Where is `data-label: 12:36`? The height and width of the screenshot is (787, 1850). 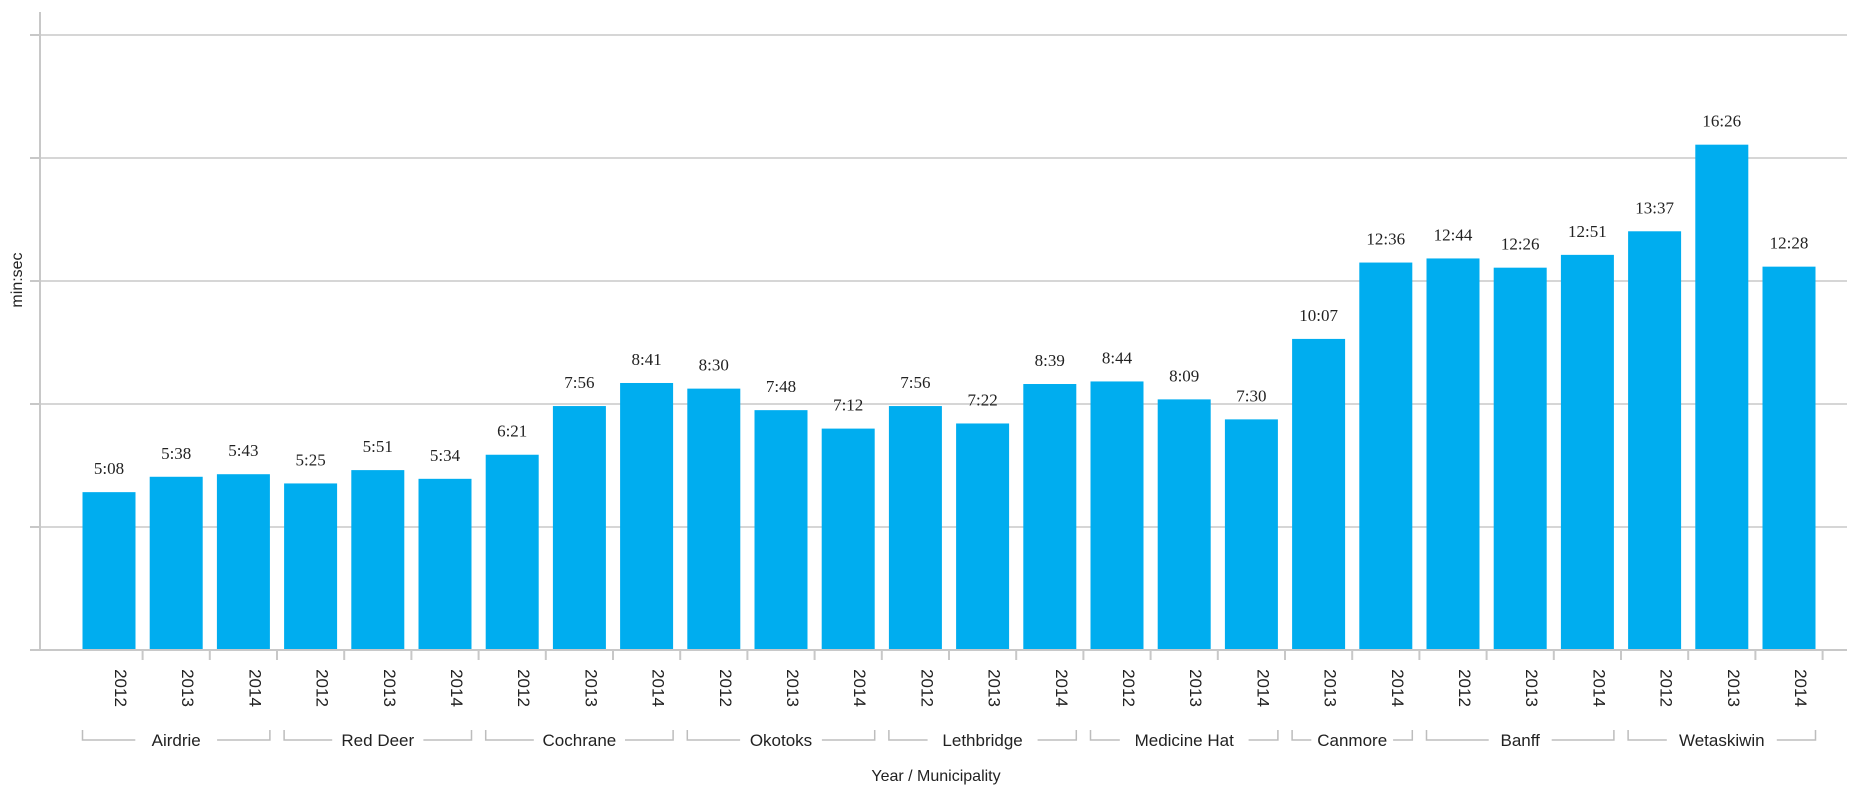 data-label: 12:36 is located at coordinates (1385, 239).